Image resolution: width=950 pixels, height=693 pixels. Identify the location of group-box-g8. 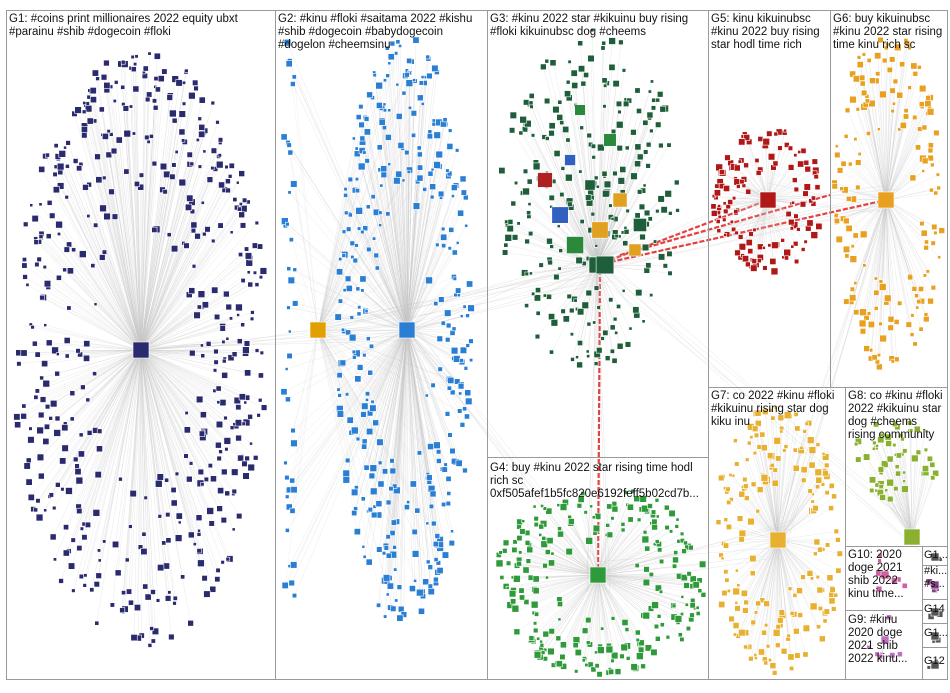
(896, 467).